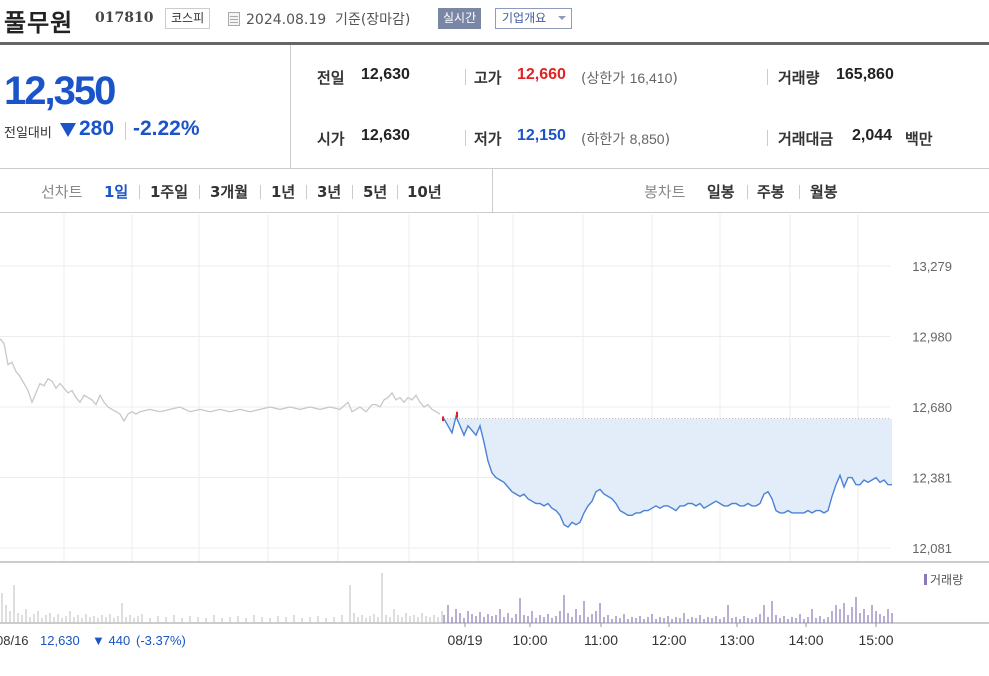 This screenshot has width=989, height=676. What do you see at coordinates (806, 139) in the screenshot?
I see `trade-value-label: 거래대금` at bounding box center [806, 139].